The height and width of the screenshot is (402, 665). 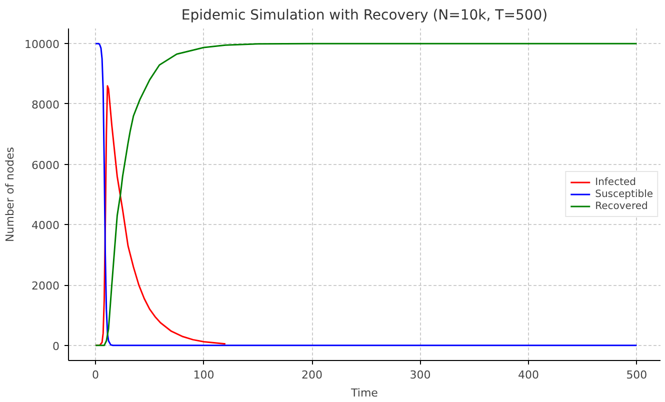 What do you see at coordinates (312, 375) in the screenshot?
I see `x-tick-label: 200` at bounding box center [312, 375].